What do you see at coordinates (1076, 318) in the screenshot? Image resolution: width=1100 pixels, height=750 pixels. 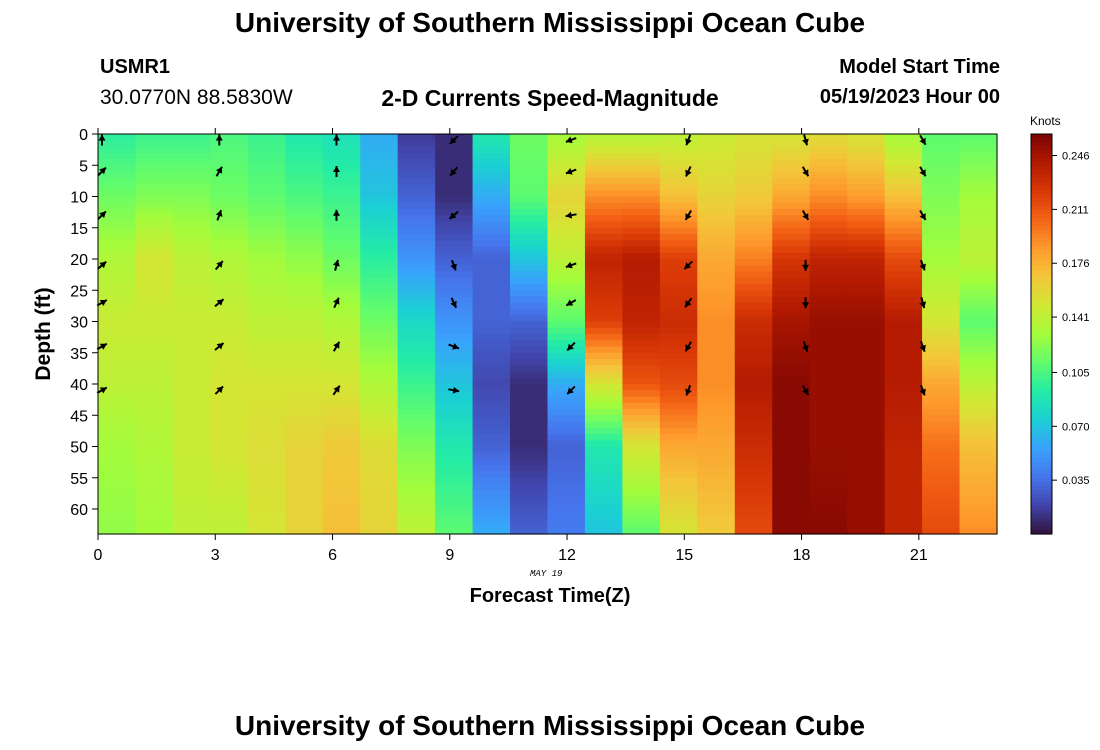 I see `colorbar-tick-label: 0.141` at bounding box center [1076, 318].